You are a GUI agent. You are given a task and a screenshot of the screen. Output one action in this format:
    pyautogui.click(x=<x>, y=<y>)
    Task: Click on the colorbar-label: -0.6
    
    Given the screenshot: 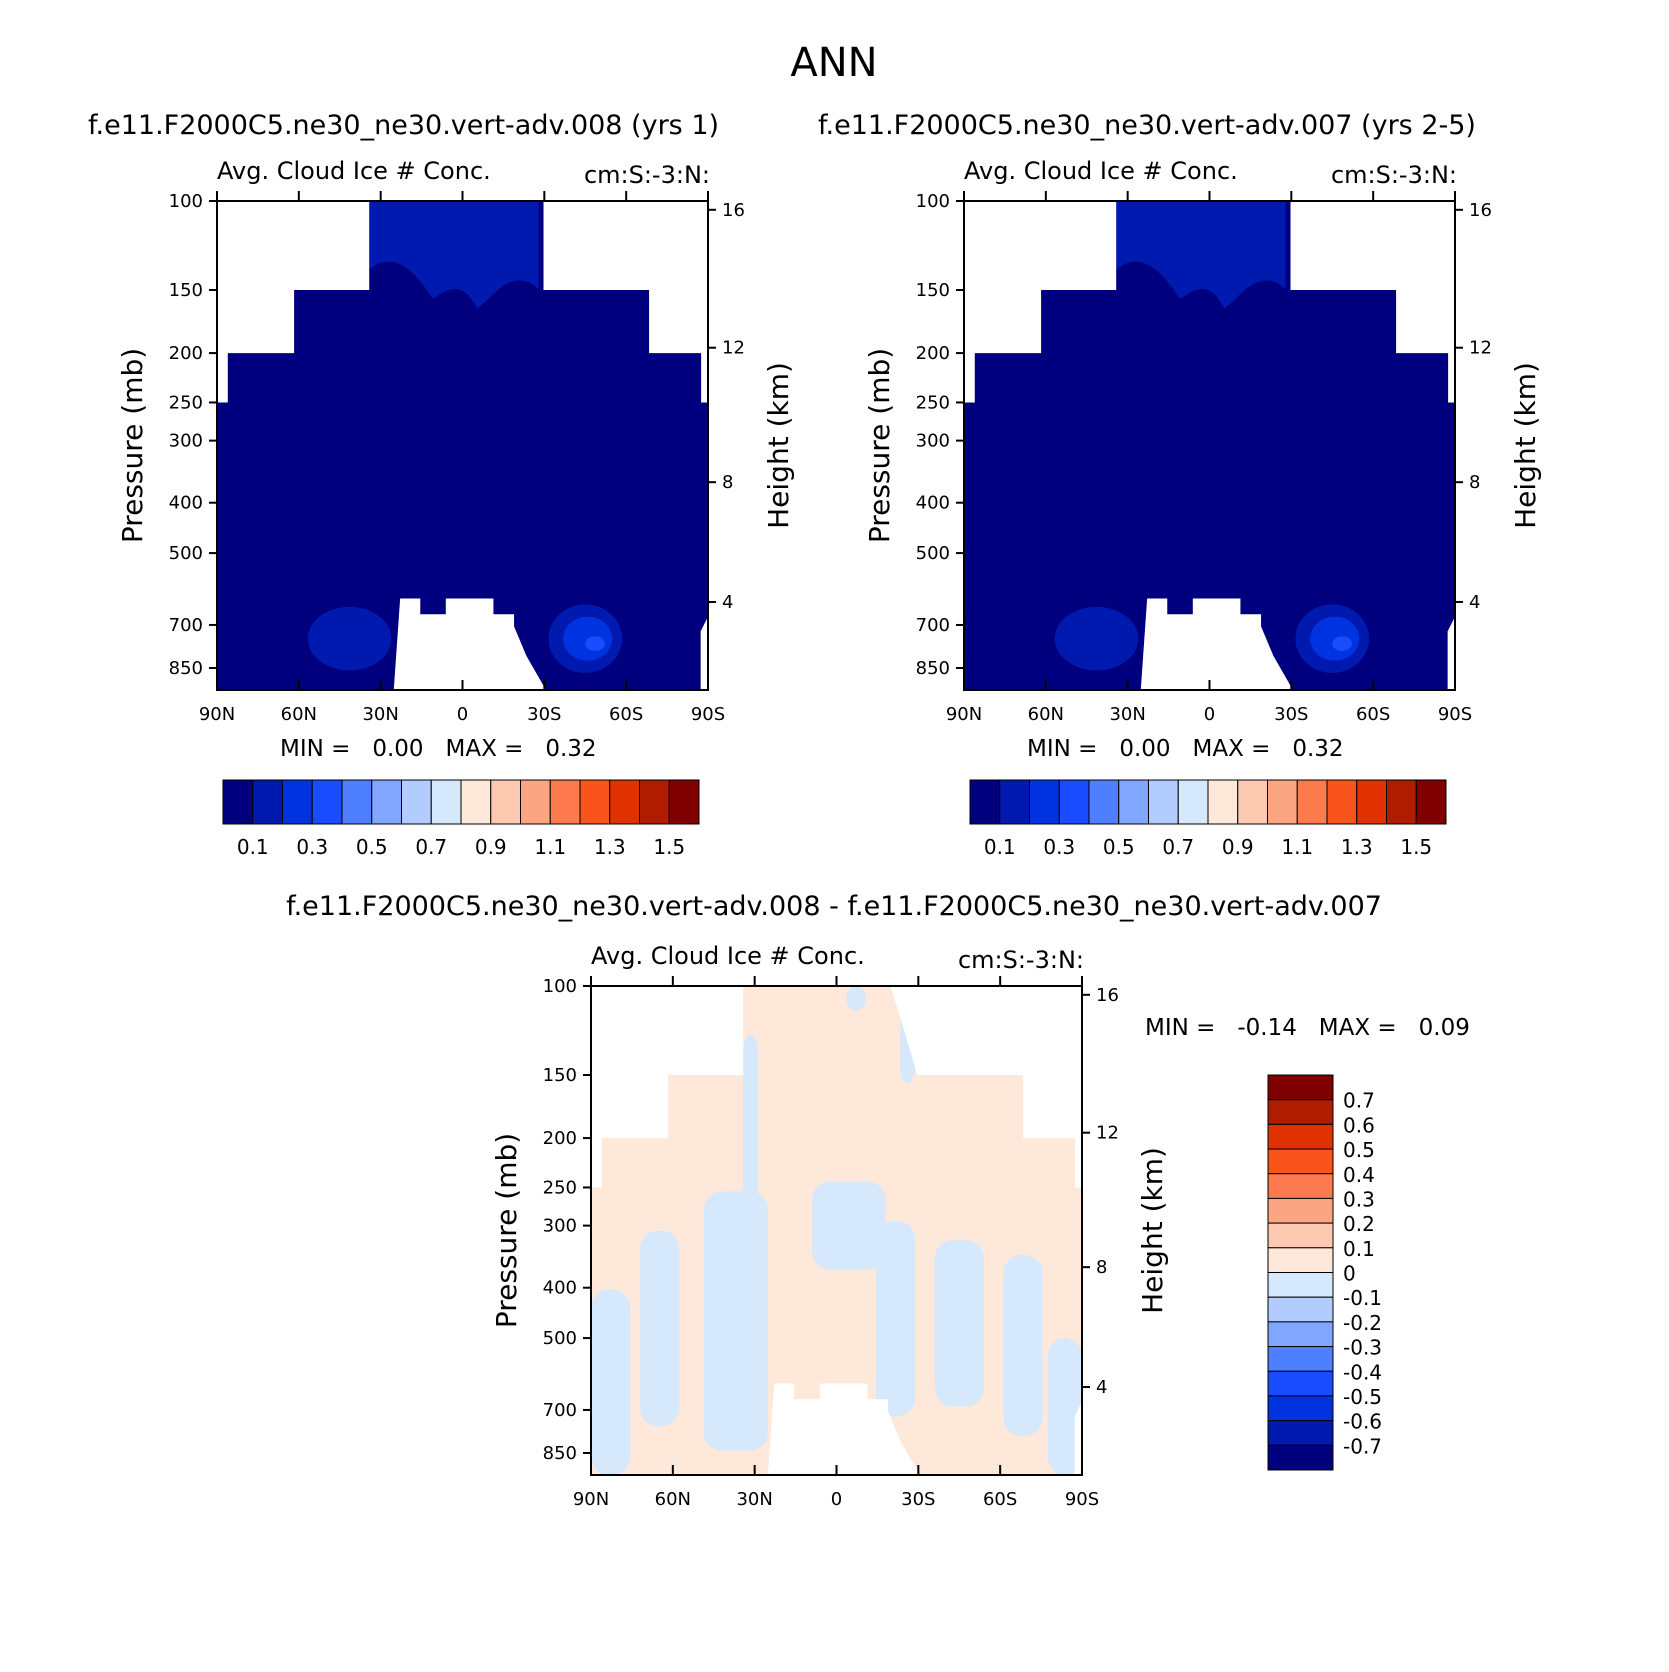 What is the action you would take?
    pyautogui.click(x=1362, y=1422)
    